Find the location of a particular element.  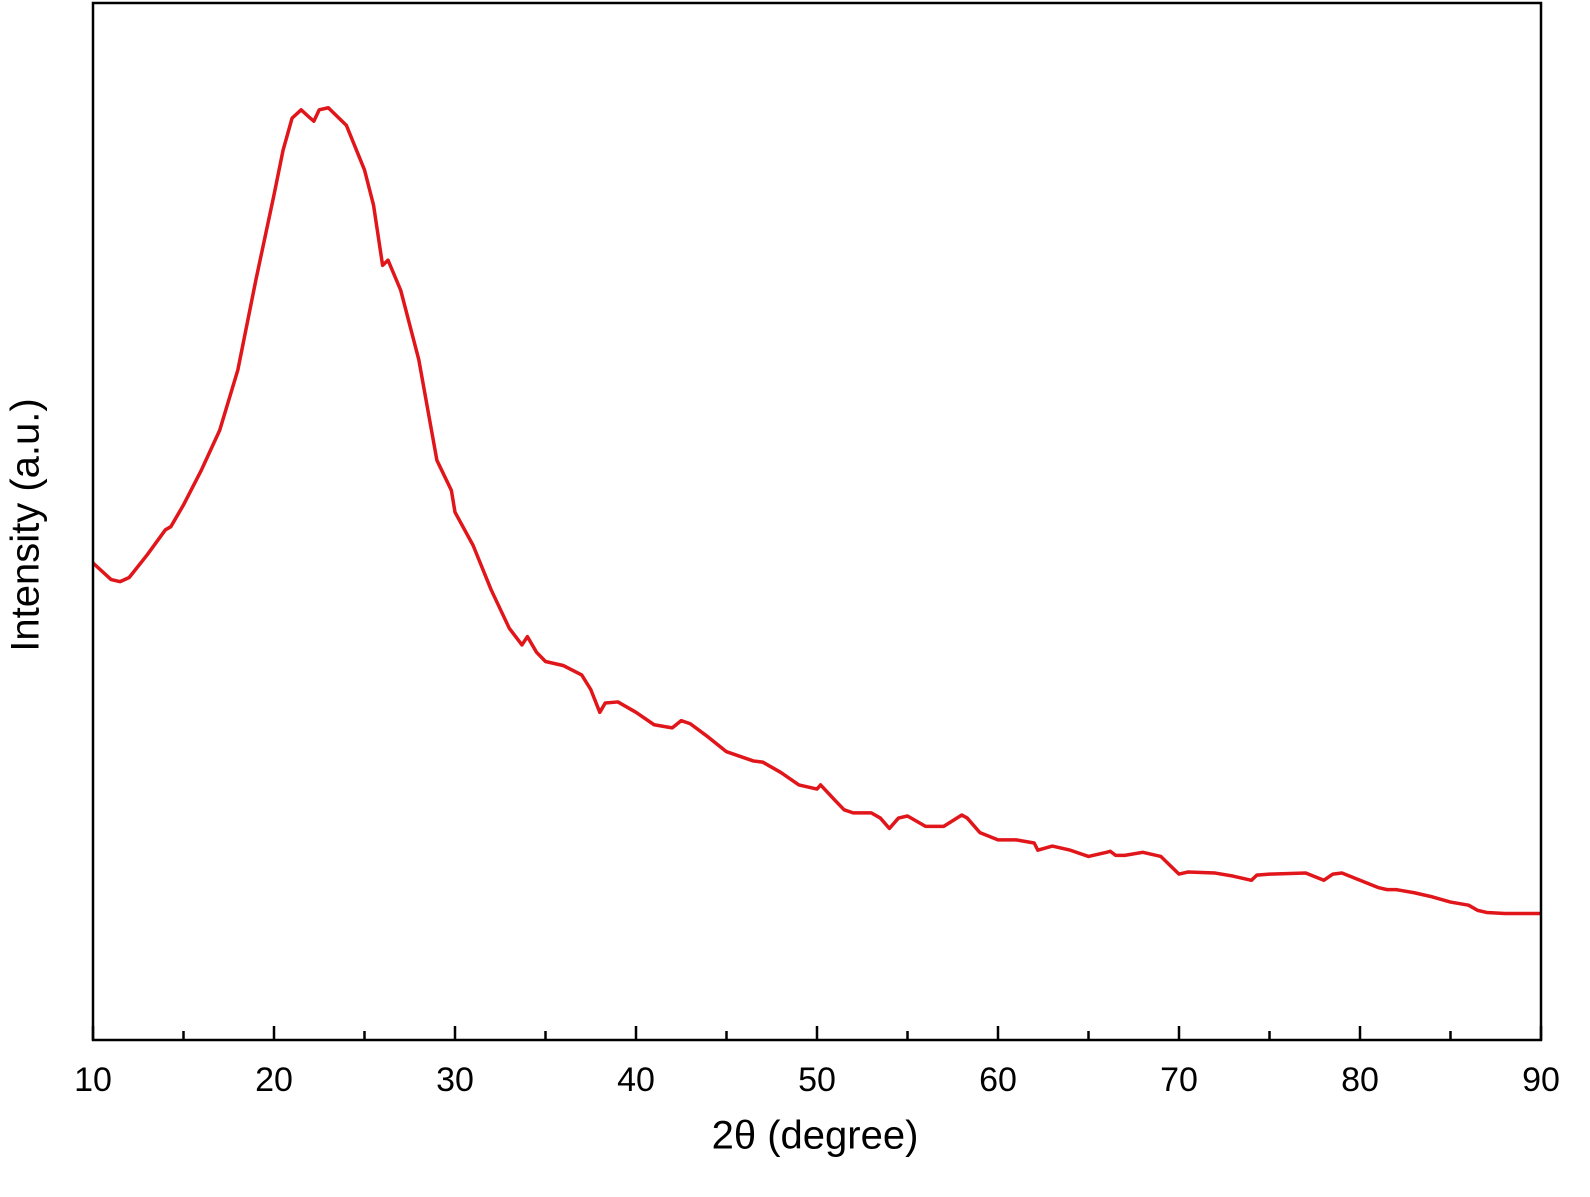

x-tick-label: 40 is located at coordinates (636, 1080).